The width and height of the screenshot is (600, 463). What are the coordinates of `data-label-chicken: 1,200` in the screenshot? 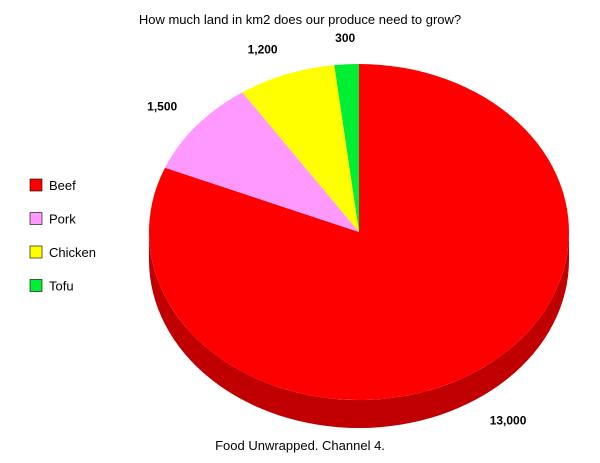 It's located at (263, 50).